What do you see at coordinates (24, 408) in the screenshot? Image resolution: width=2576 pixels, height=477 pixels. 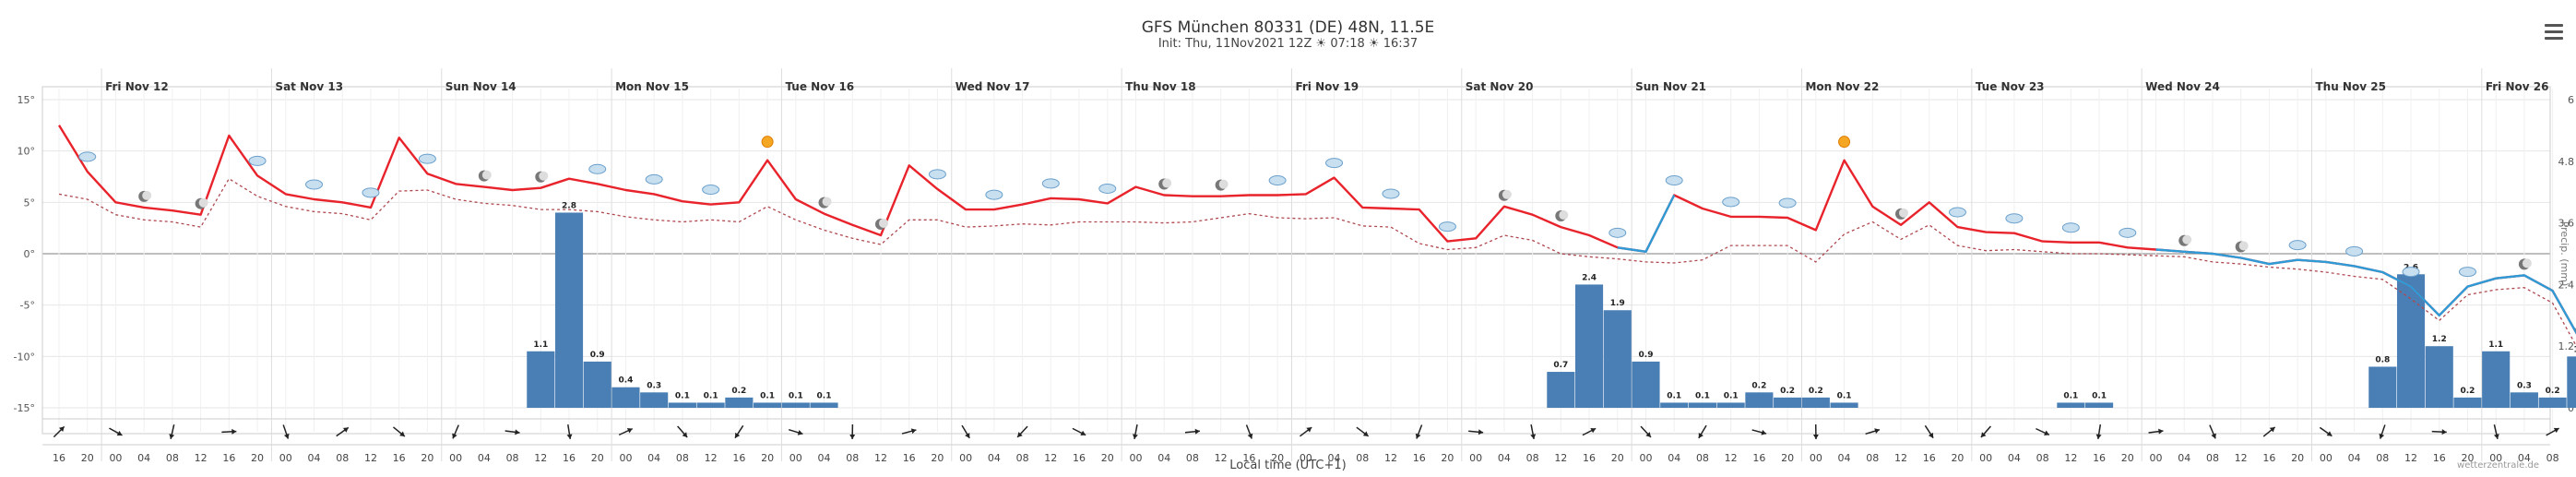 I see `y-tick-left: -15°` at bounding box center [24, 408].